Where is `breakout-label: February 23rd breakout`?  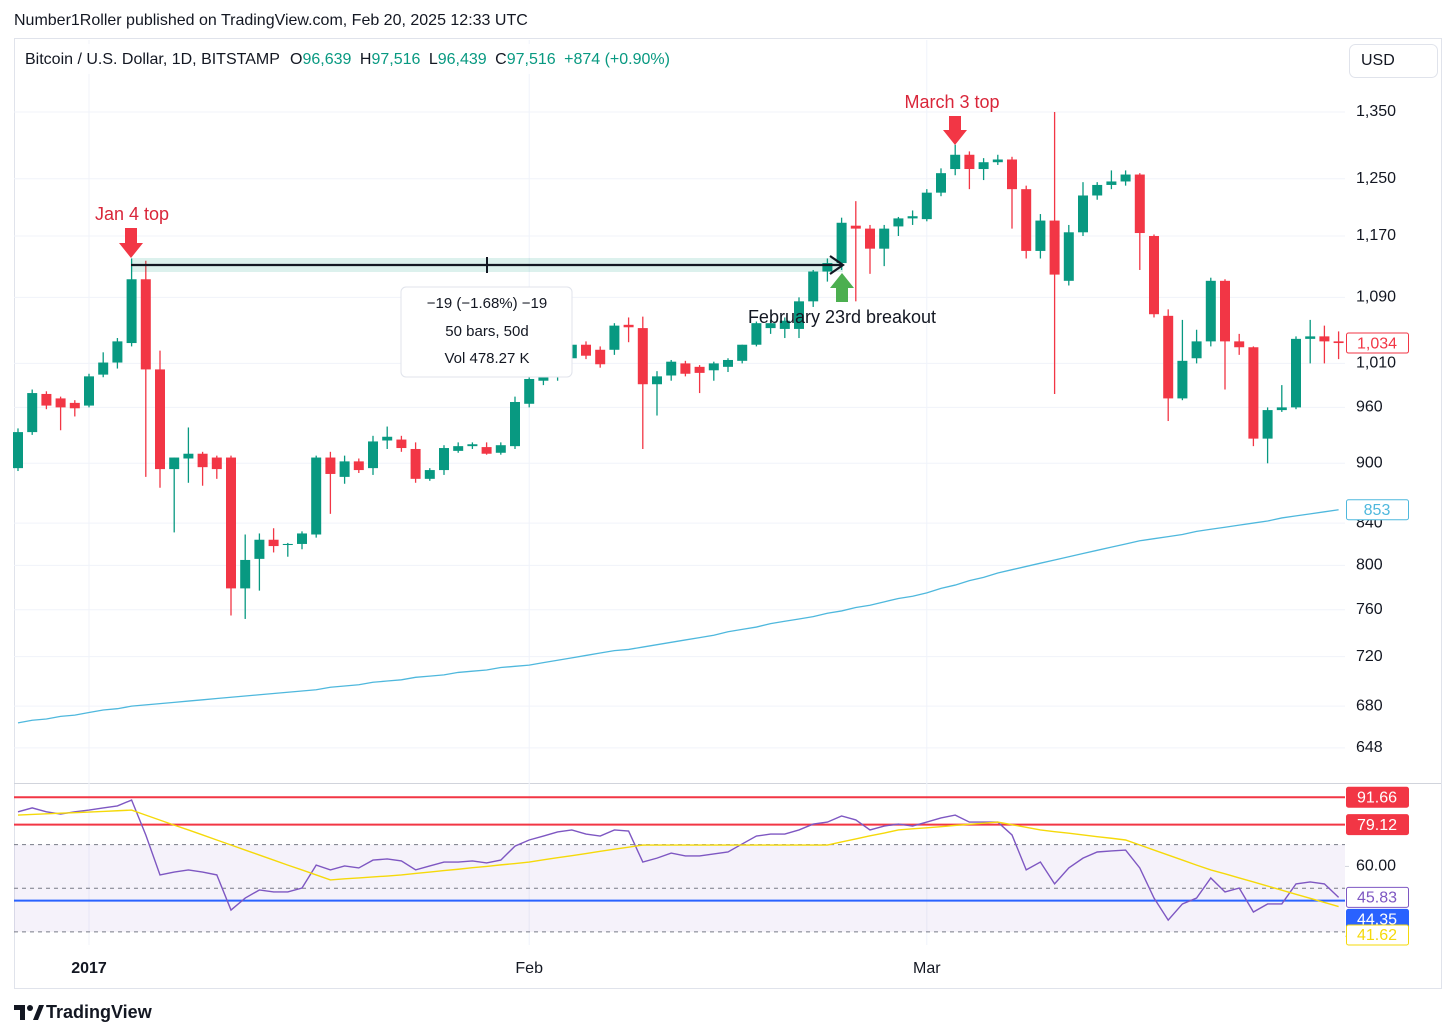
breakout-label: February 23rd breakout is located at coordinates (842, 317).